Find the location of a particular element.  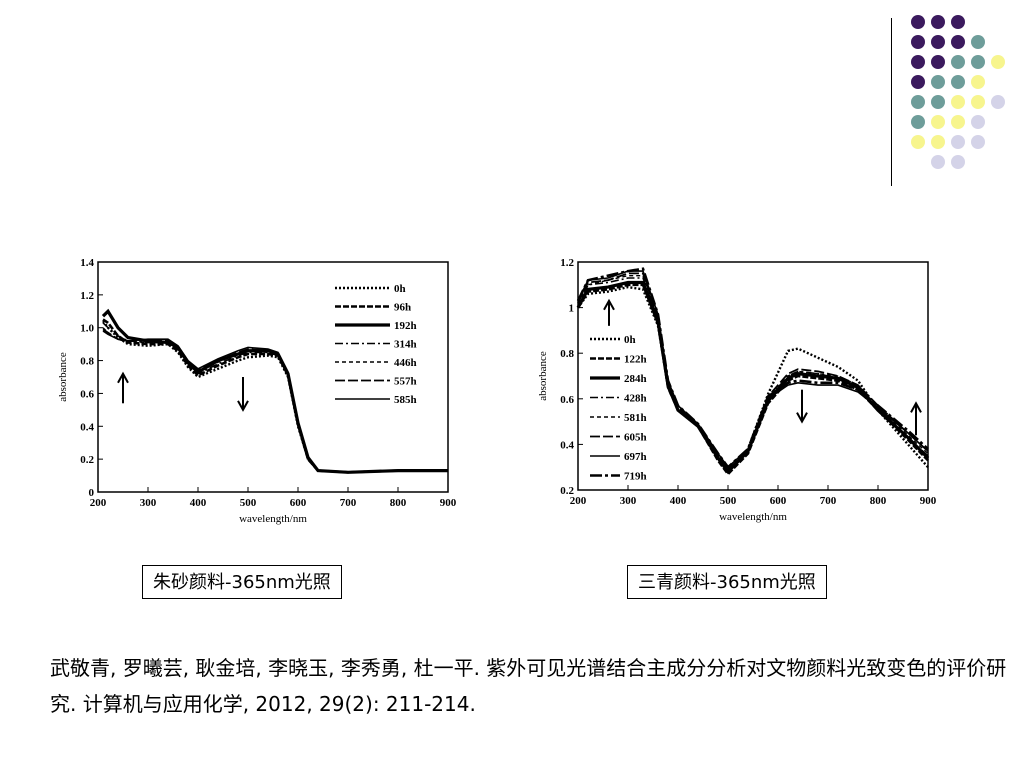

legend-label: 428h is located at coordinates (635, 399).